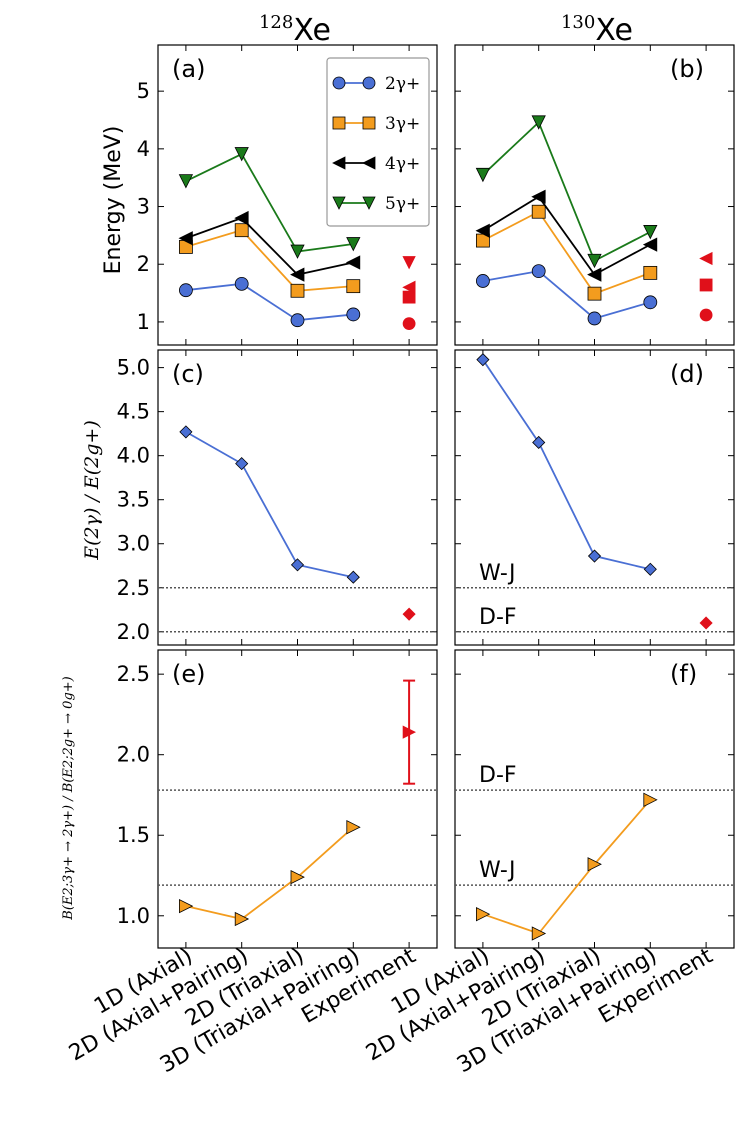 The height and width of the screenshot is (1143, 748). I want to click on legend-box, so click(378, 142).